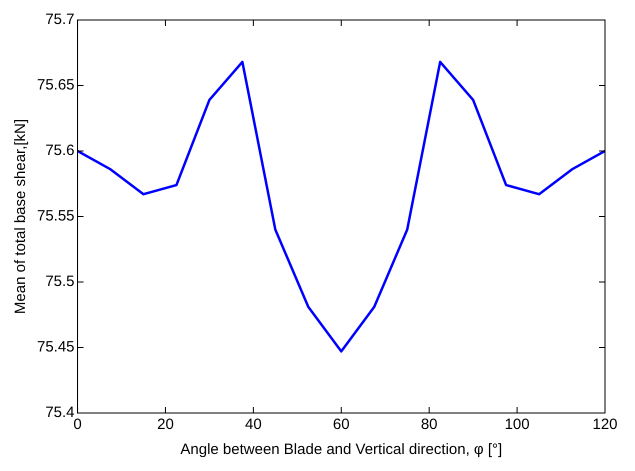 The height and width of the screenshot is (471, 635). Describe the element at coordinates (60, 19) in the screenshot. I see `y-tick-label: 75.7` at that location.